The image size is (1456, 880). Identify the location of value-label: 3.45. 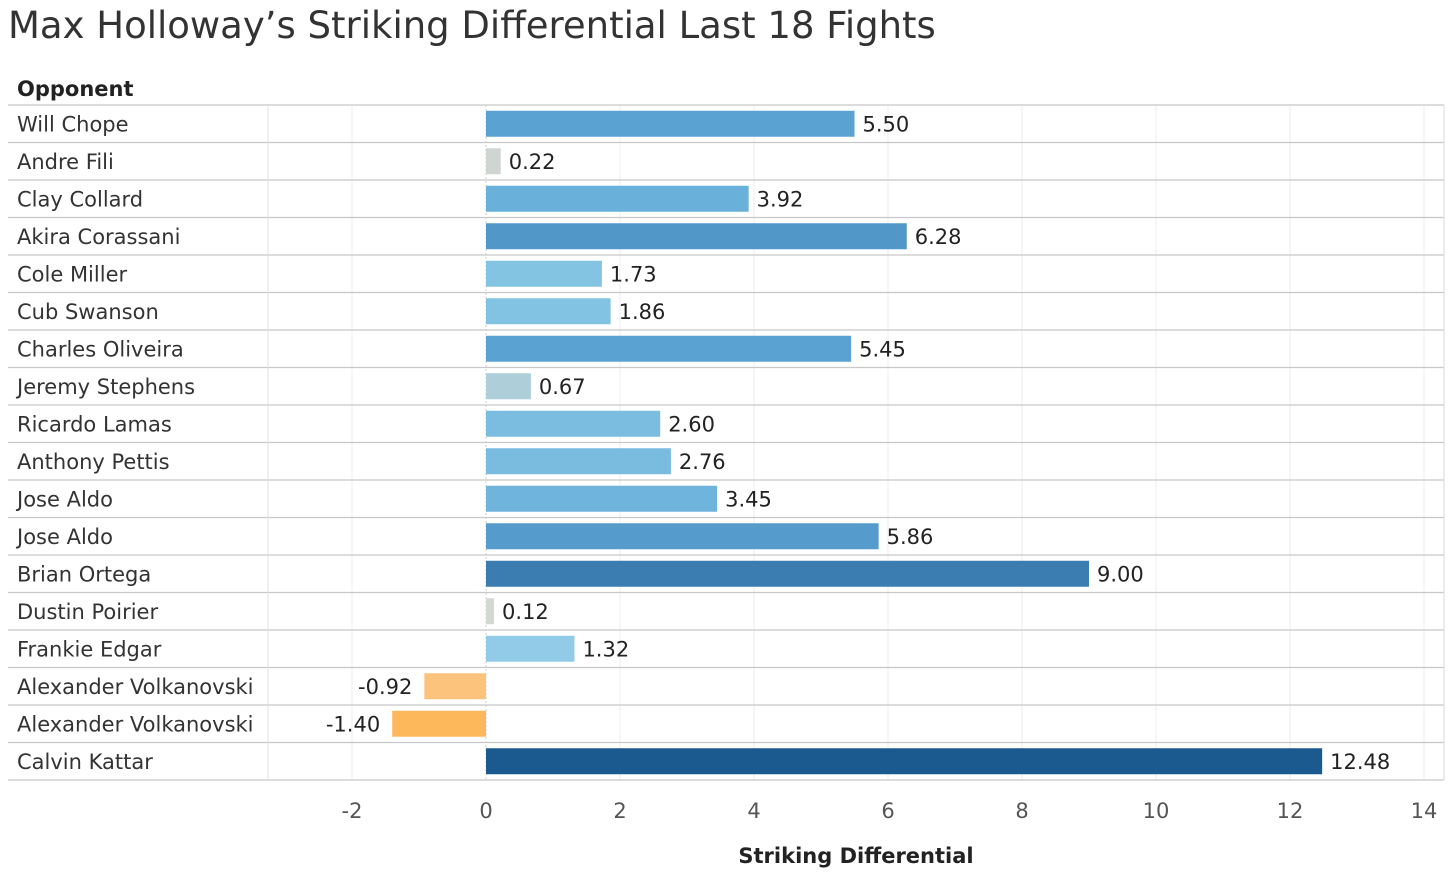
(748, 499).